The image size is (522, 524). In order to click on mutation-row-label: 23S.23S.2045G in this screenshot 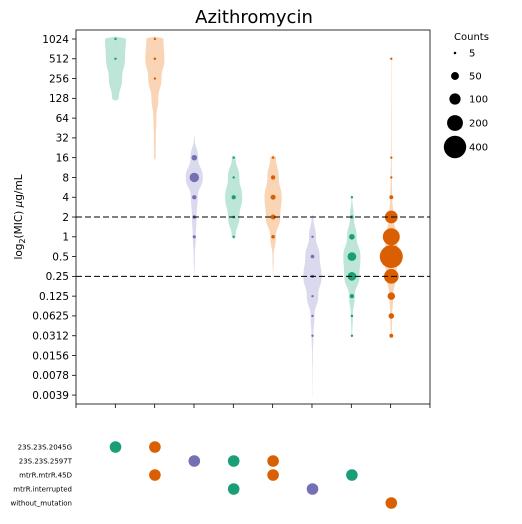, I will do `click(45, 448)`.